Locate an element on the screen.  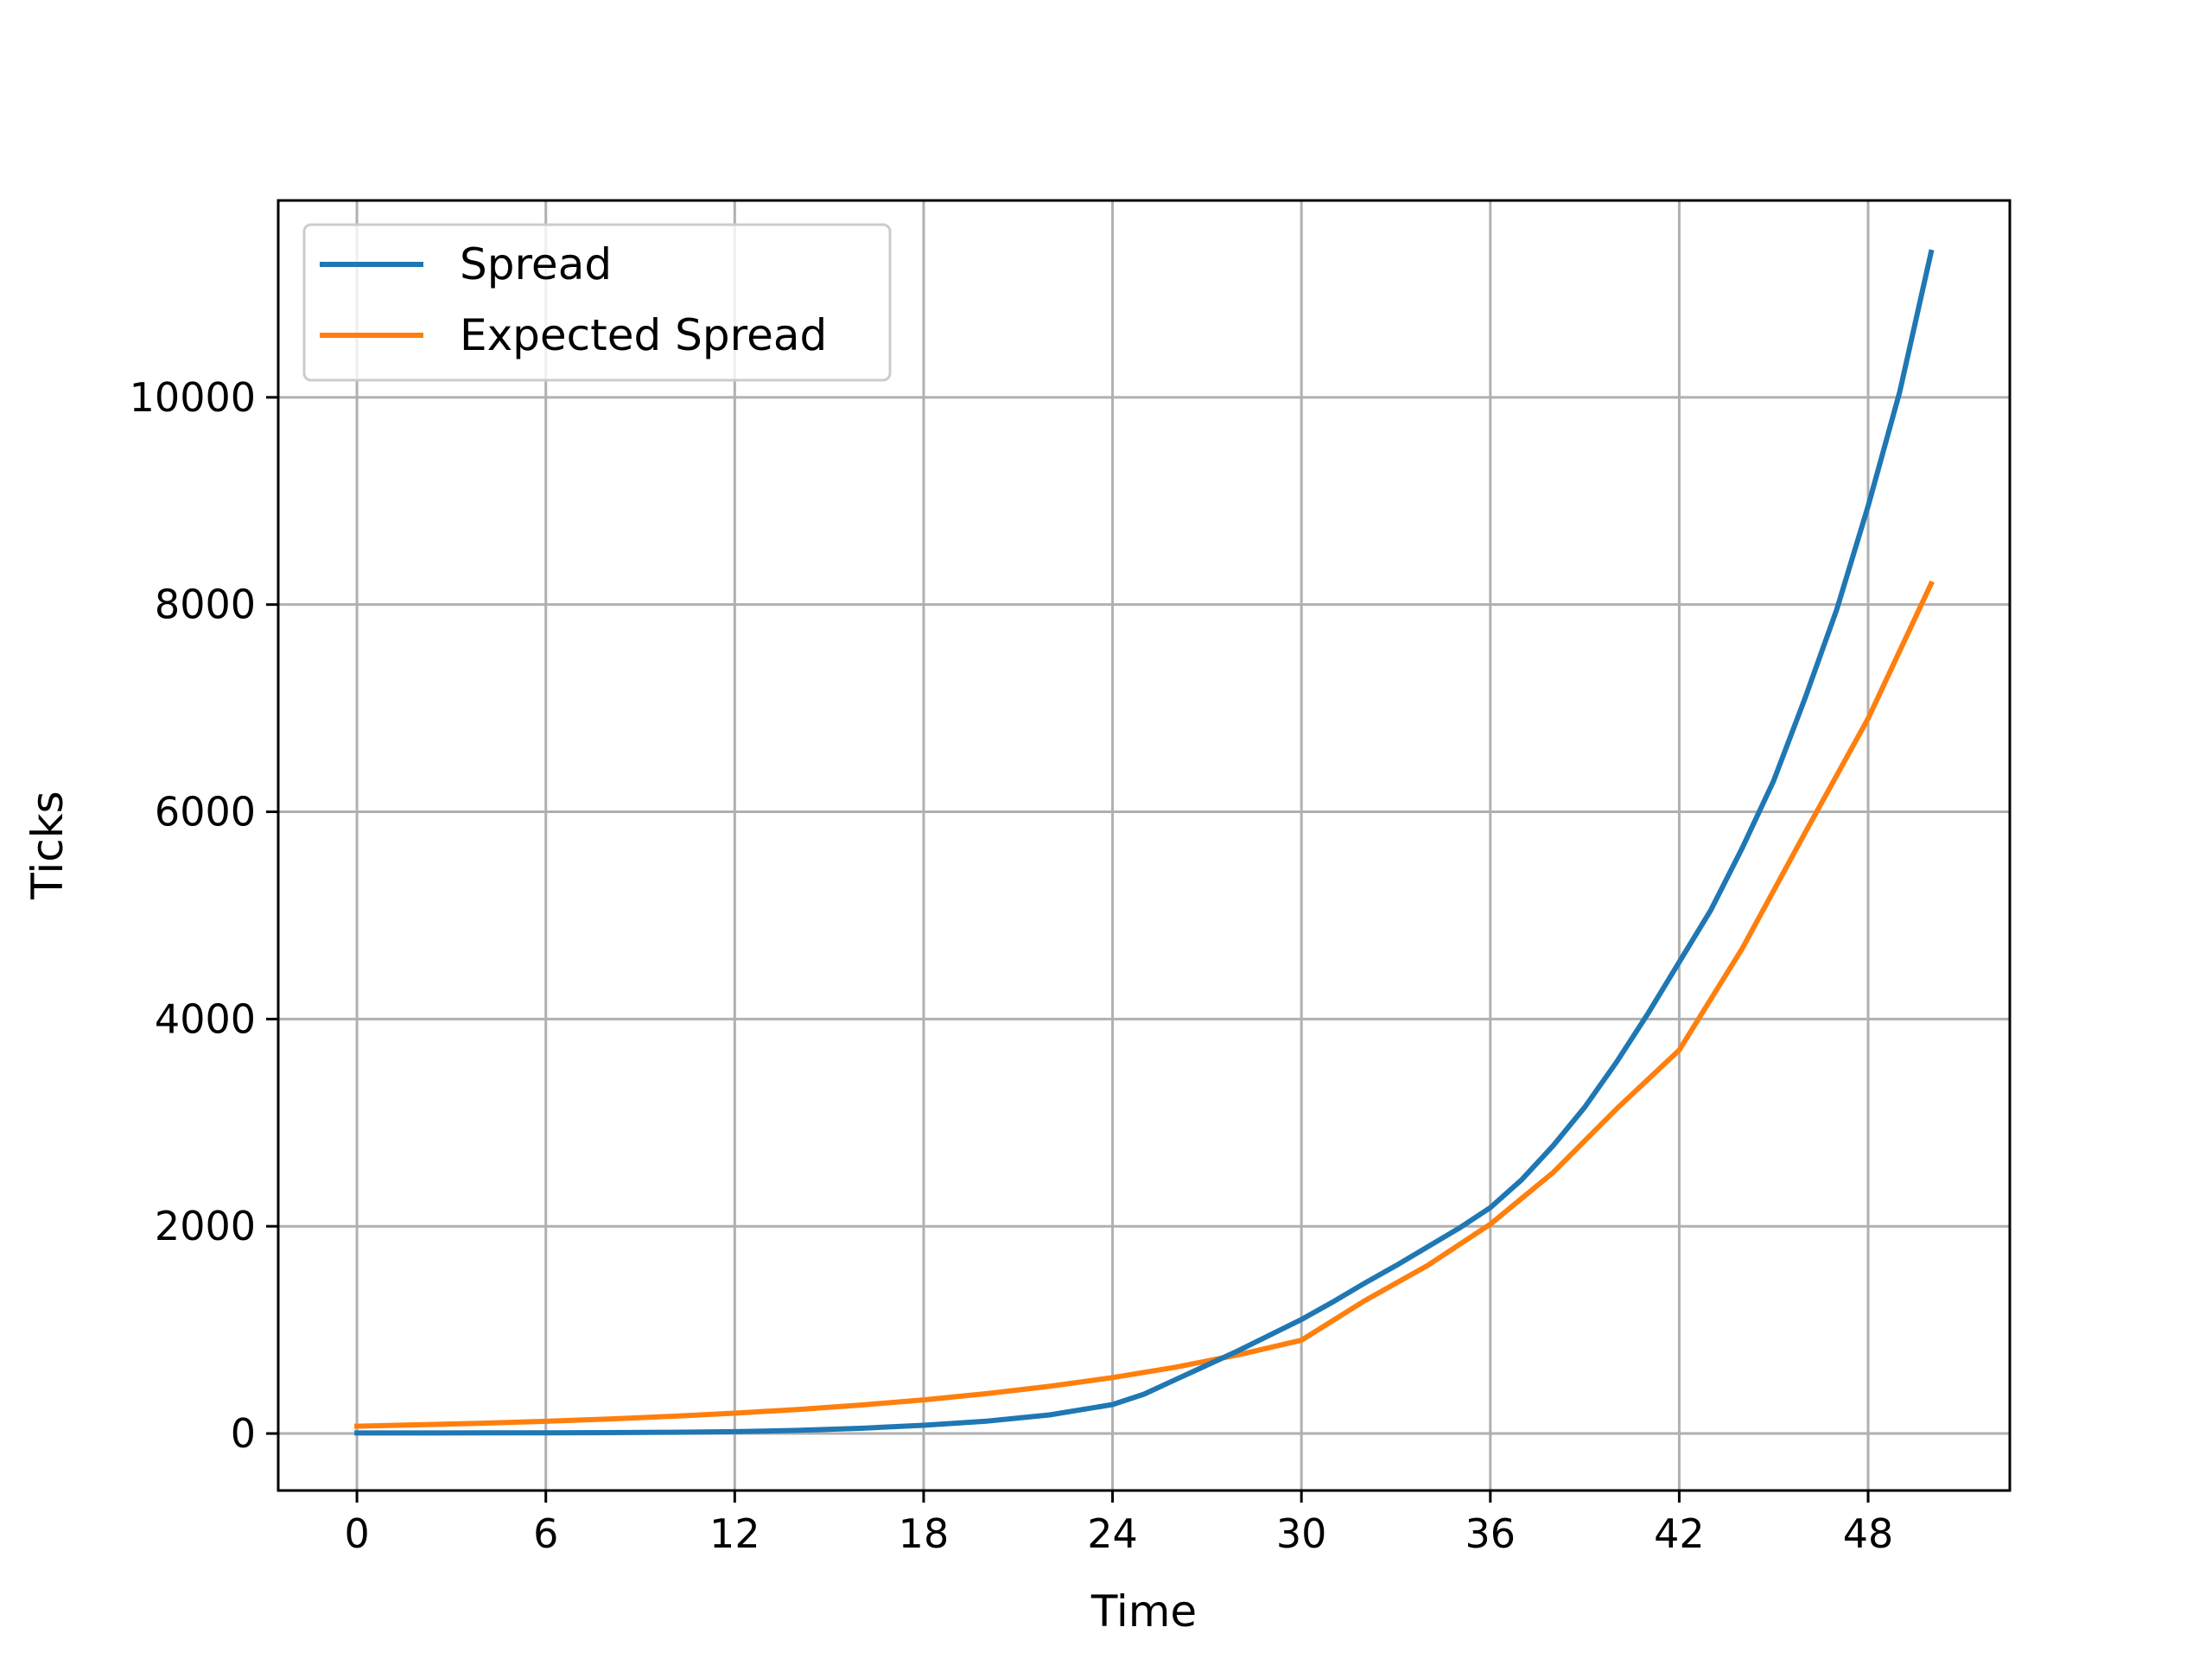
legend: Spread Expected Spread is located at coordinates (597, 302).